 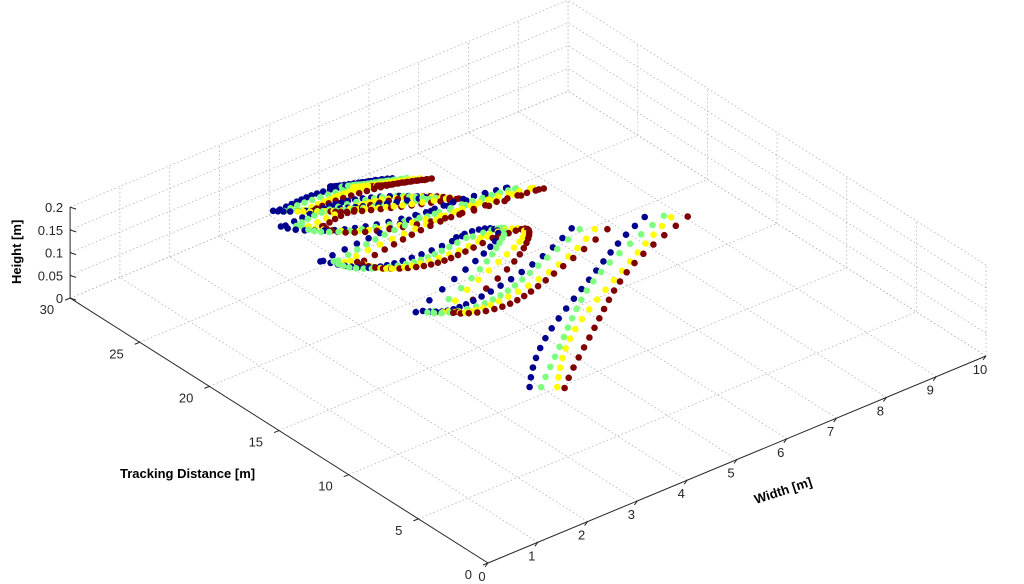 I want to click on y-tick-label: 20, so click(x=186, y=397).